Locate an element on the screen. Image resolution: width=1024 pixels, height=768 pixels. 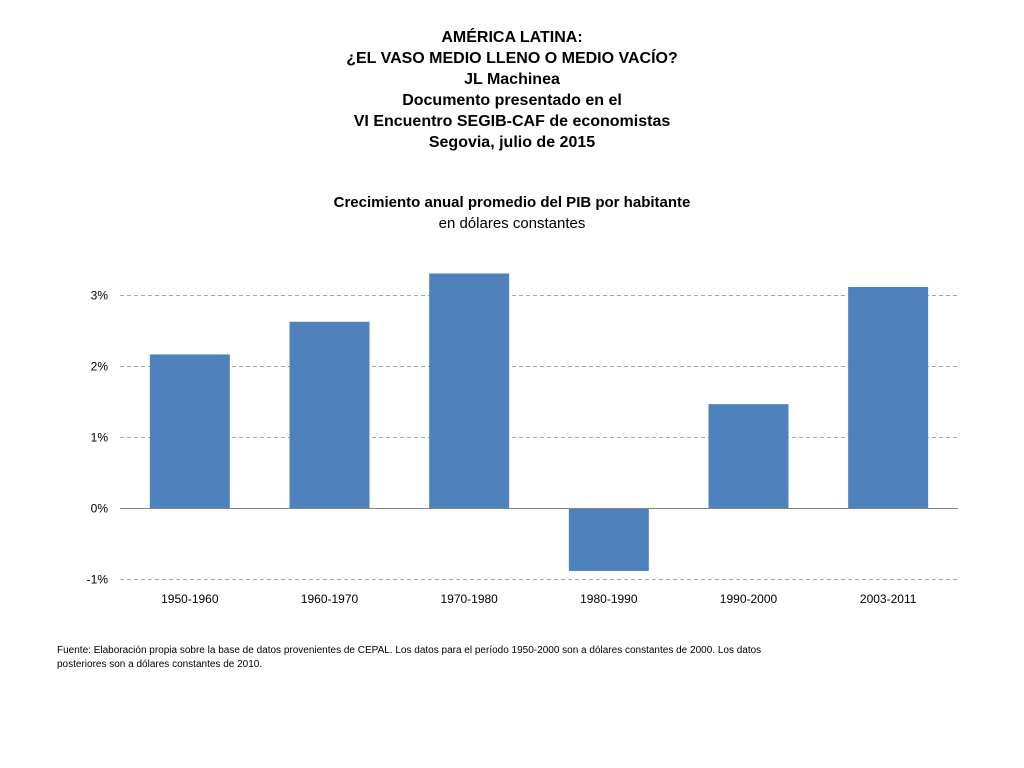
header-line-2: ¿EL VASO MEDIO LLENO O MEDIO VACÍO? is located at coordinates (512, 58).